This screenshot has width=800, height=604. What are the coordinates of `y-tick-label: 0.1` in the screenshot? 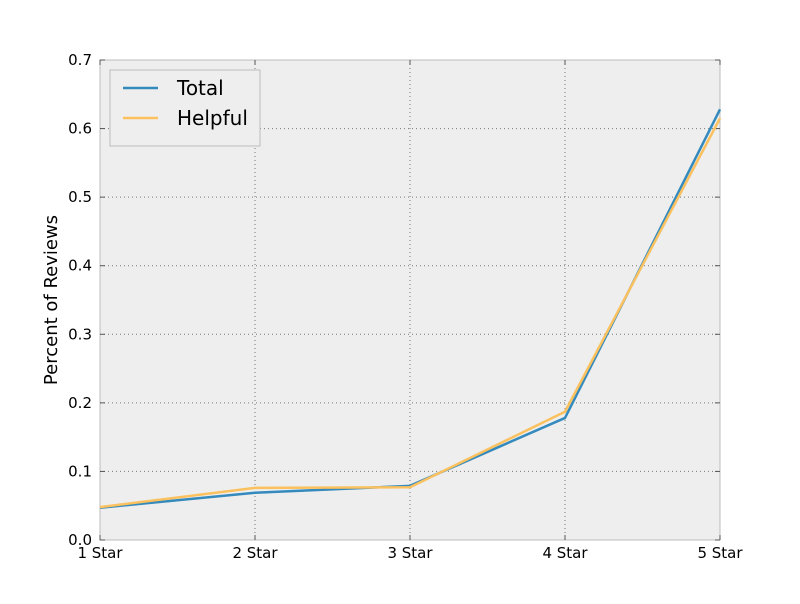 It's located at (80, 471).